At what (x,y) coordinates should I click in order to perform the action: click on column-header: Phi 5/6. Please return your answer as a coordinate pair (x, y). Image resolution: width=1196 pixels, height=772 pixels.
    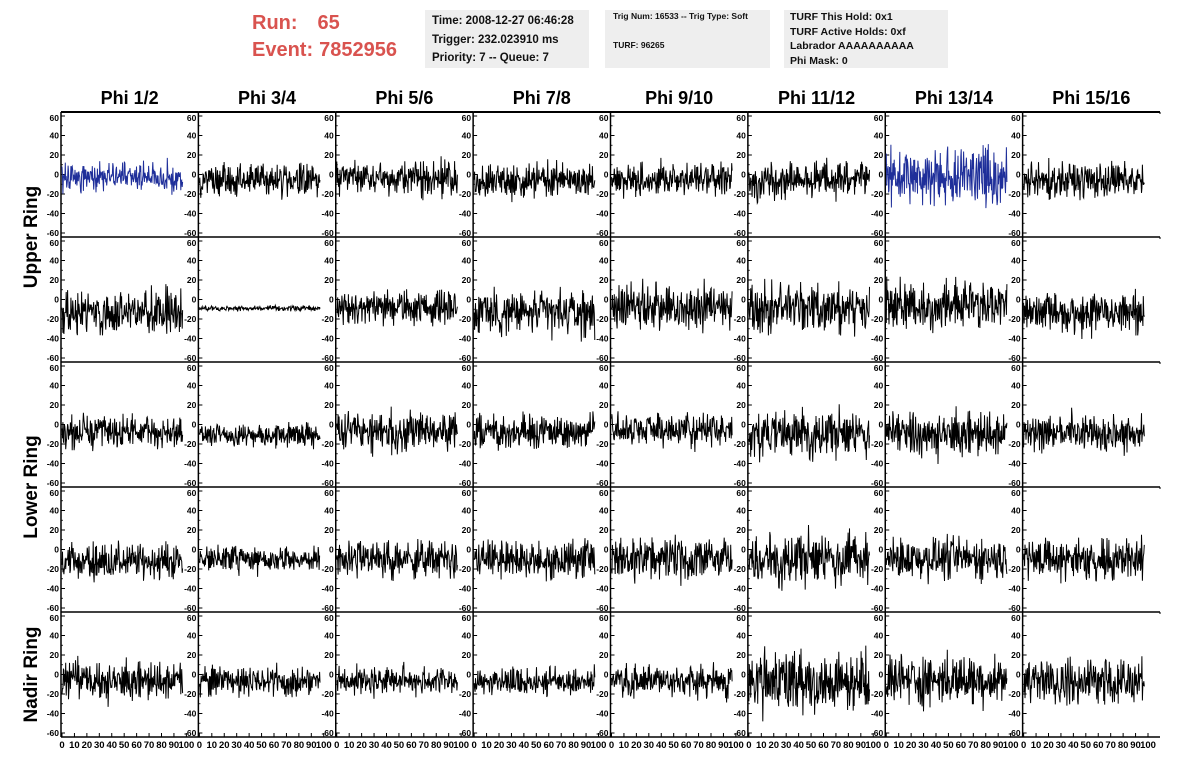
    Looking at the image, I should click on (404, 98).